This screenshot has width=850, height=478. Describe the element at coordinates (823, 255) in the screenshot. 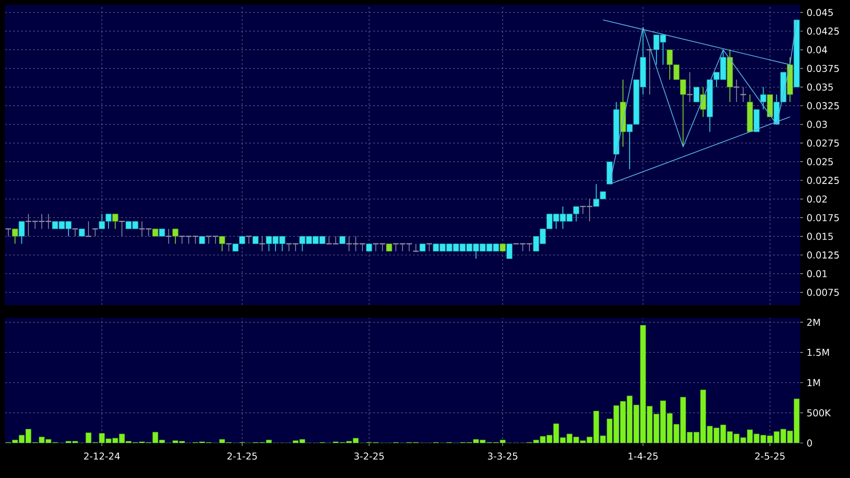

I see `y-tick-label: 0.0125` at that location.